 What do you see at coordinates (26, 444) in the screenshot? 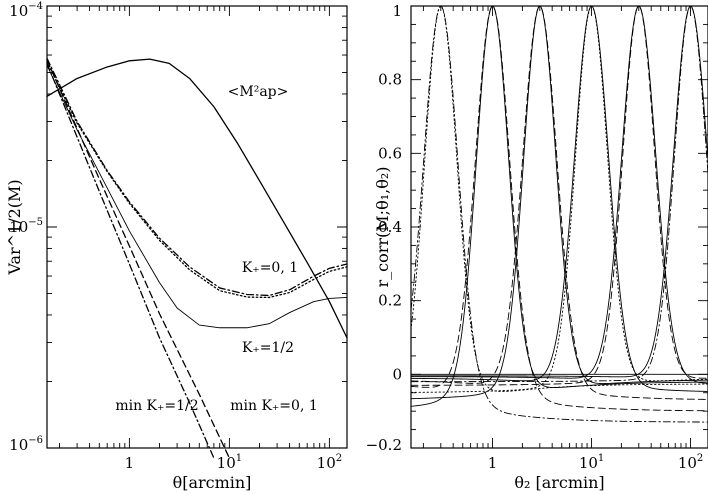
I see `left-y-ticklabel: 10⁻⁶` at bounding box center [26, 444].